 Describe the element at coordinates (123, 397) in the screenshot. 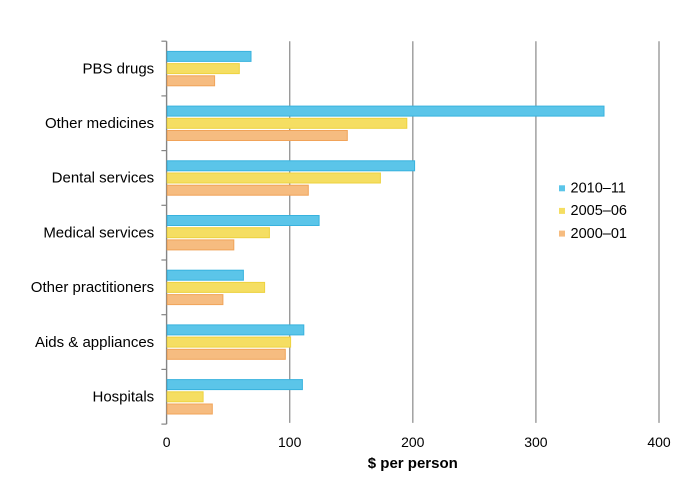

I see `svg-text: Hospitals` at that location.